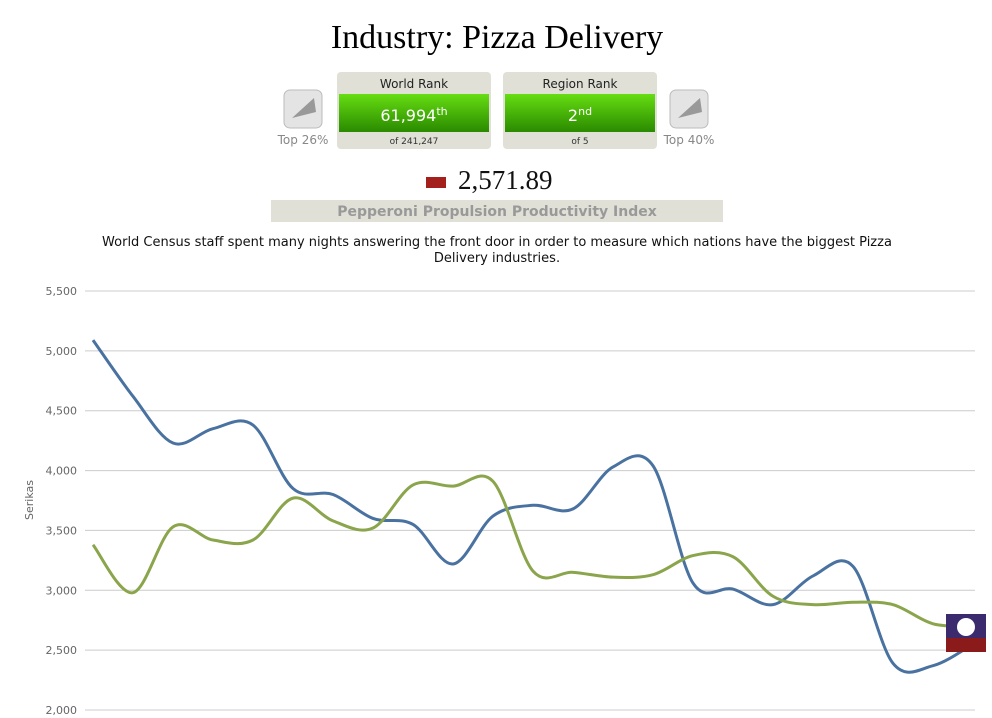 The width and height of the screenshot is (992, 718). I want to click on y-tick-label: 5,000, so click(62, 351).